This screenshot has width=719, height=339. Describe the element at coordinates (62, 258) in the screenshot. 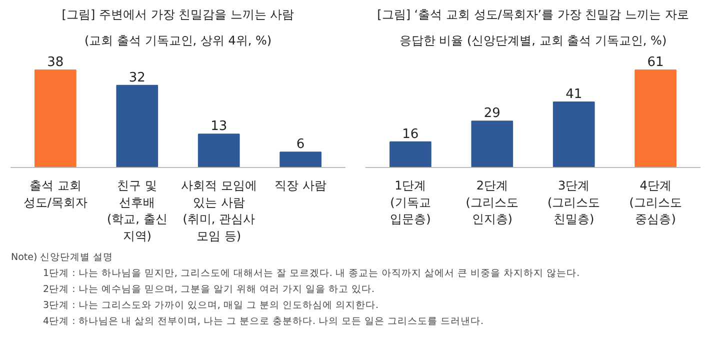

I see `text: Note) 신앙단계별 설명` at that location.